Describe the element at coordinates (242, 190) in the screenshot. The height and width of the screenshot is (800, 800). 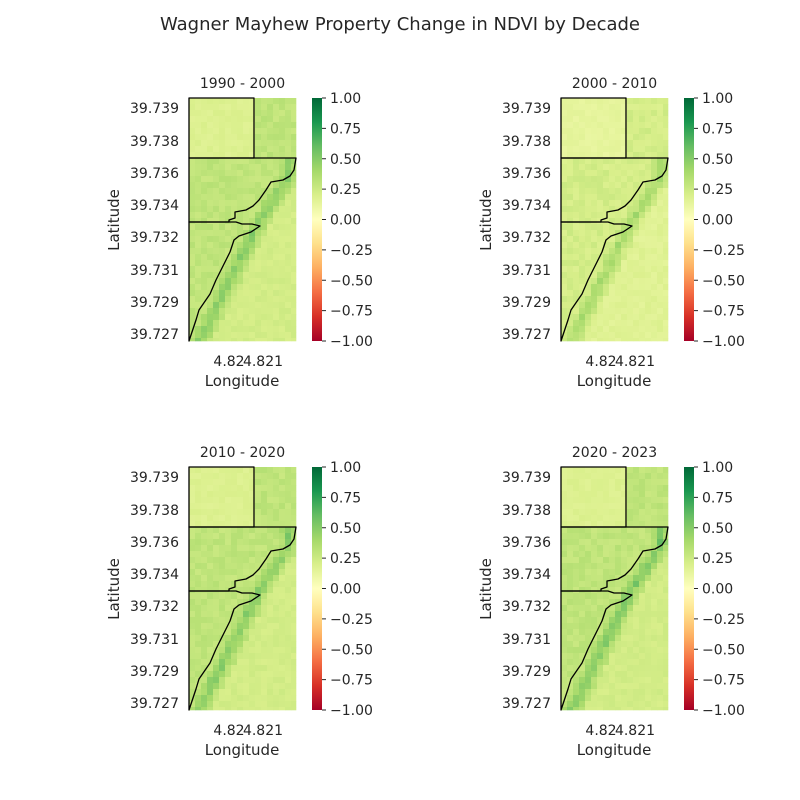
I see `middle-parcel-outline` at that location.